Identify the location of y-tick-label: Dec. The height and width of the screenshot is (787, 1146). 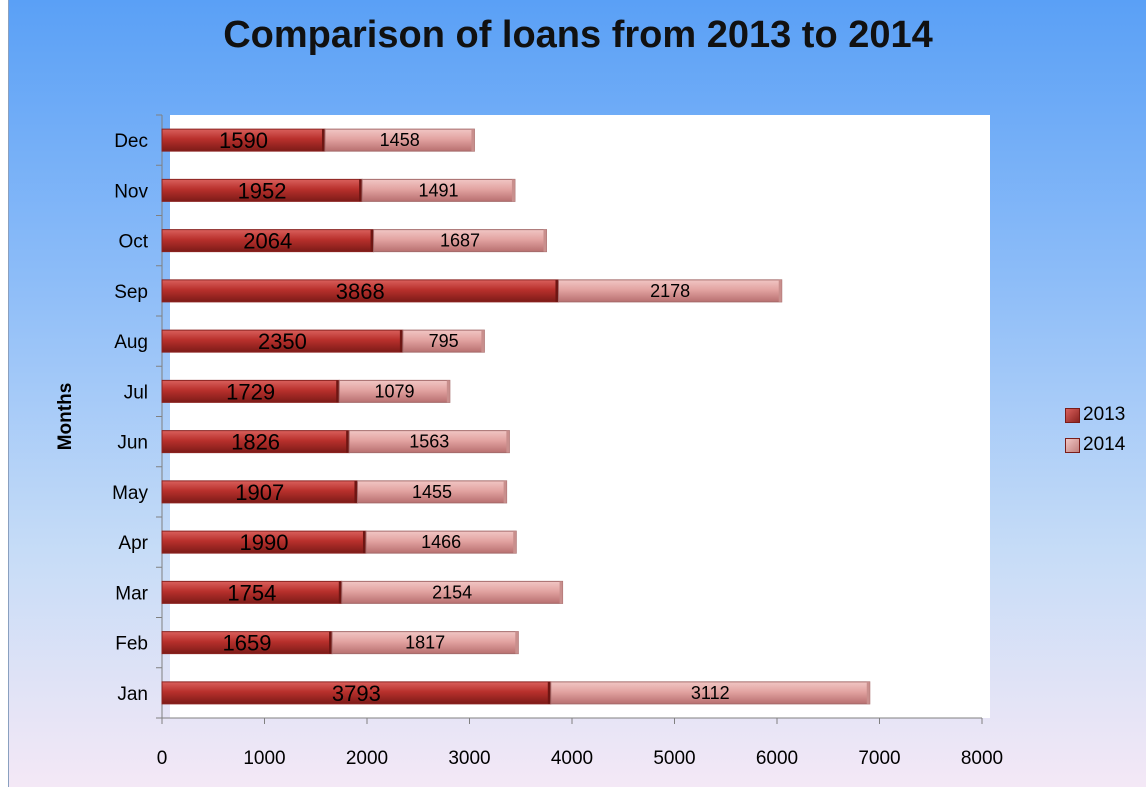
(131, 141).